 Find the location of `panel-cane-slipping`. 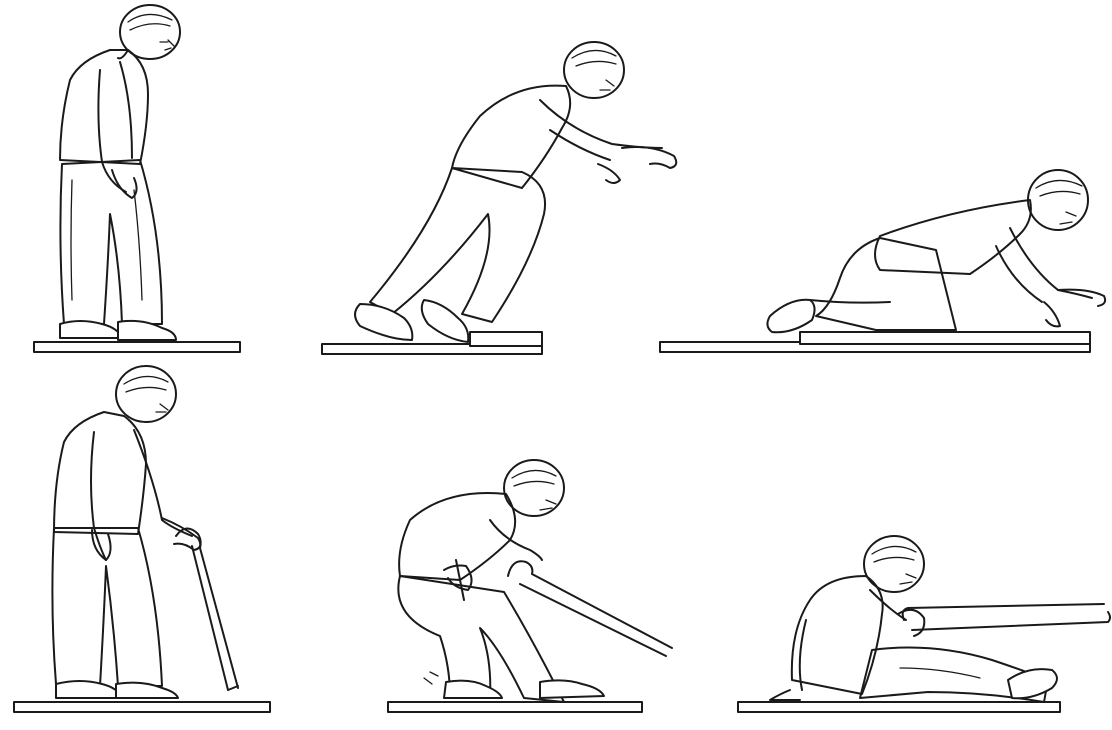

panel-cane-slipping is located at coordinates (530, 586).